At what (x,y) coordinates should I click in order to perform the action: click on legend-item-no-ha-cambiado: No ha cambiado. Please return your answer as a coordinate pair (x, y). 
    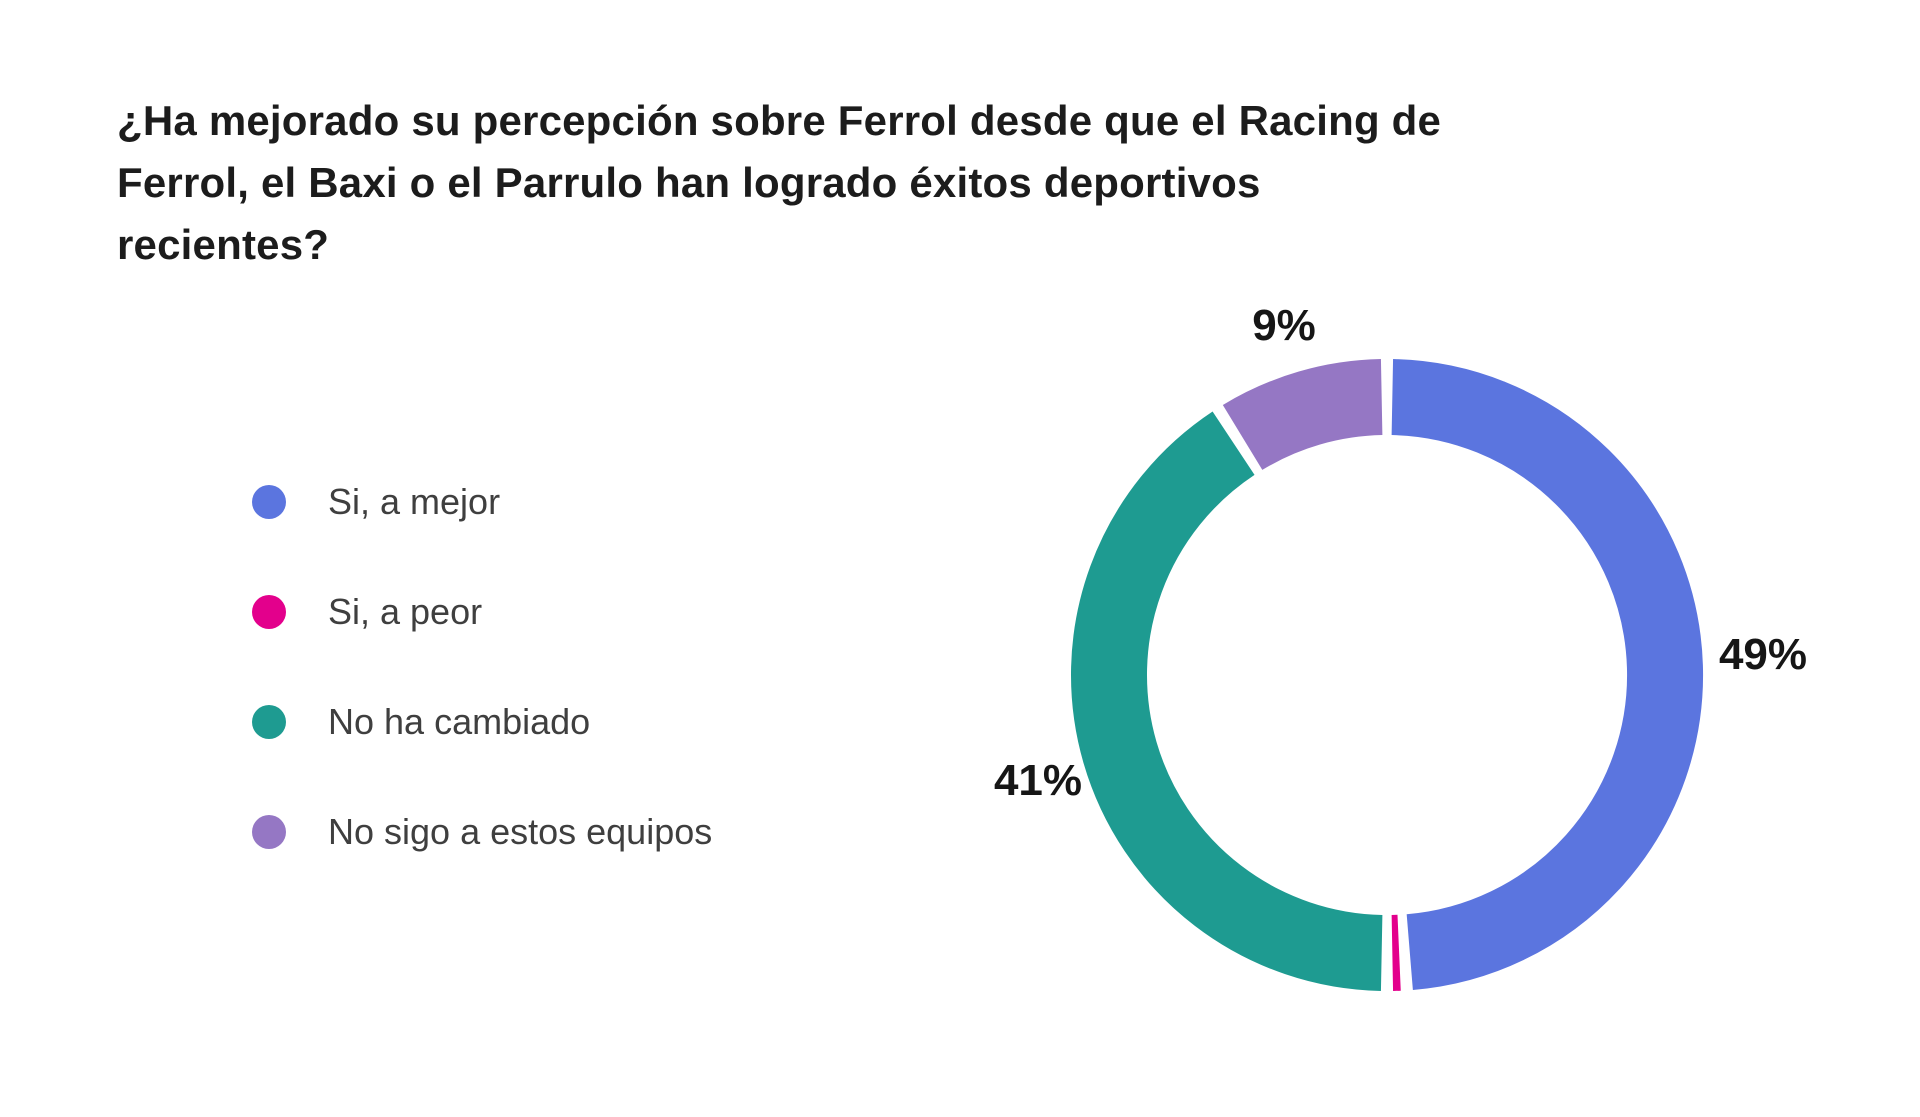
    Looking at the image, I should click on (482, 722).